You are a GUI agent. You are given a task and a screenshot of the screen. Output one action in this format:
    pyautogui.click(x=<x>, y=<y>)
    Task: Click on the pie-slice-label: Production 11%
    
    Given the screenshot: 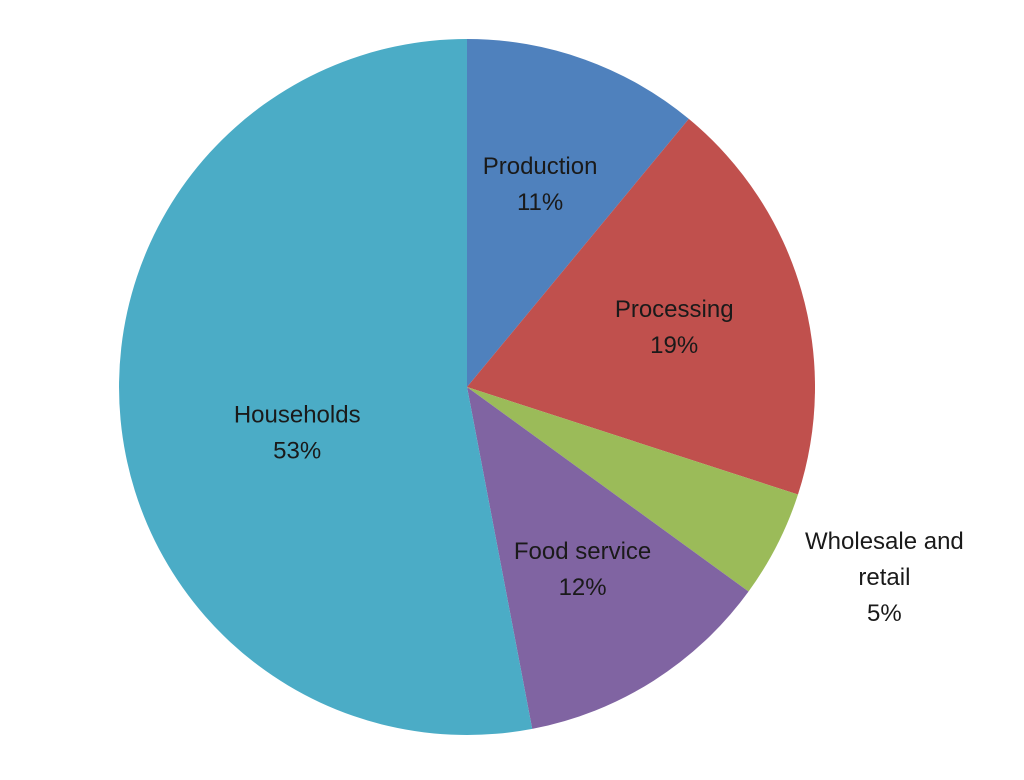 What is the action you would take?
    pyautogui.click(x=540, y=184)
    